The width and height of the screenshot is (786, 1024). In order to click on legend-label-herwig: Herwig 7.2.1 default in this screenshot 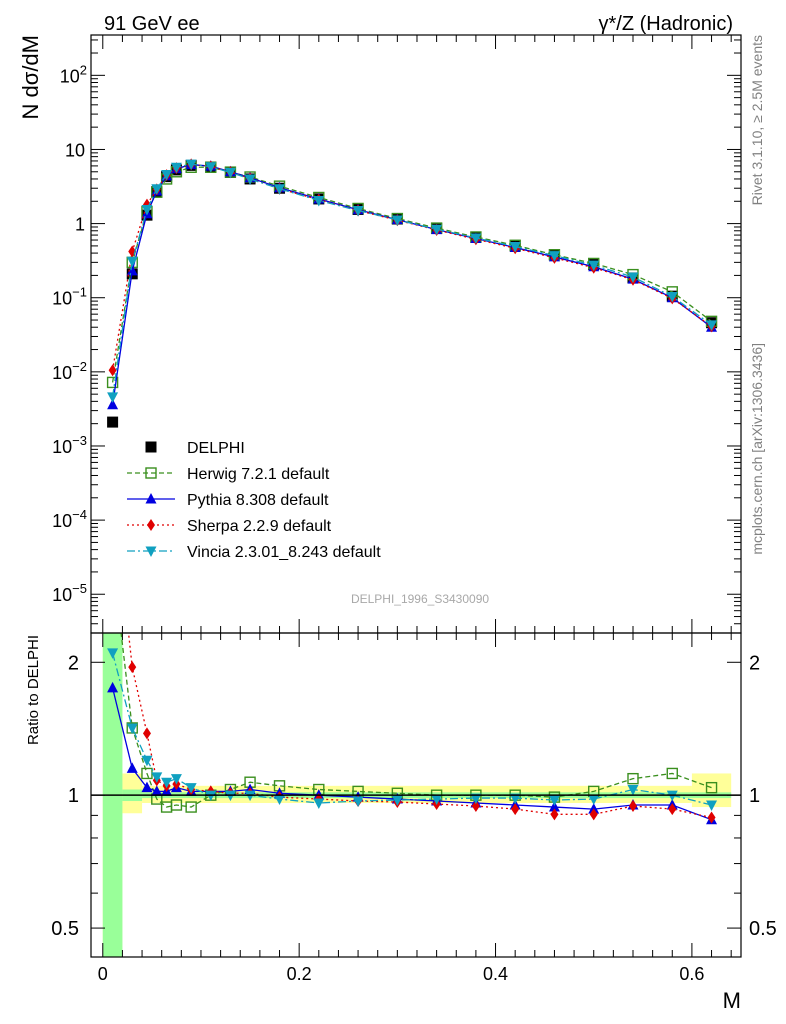, I will do `click(258, 474)`.